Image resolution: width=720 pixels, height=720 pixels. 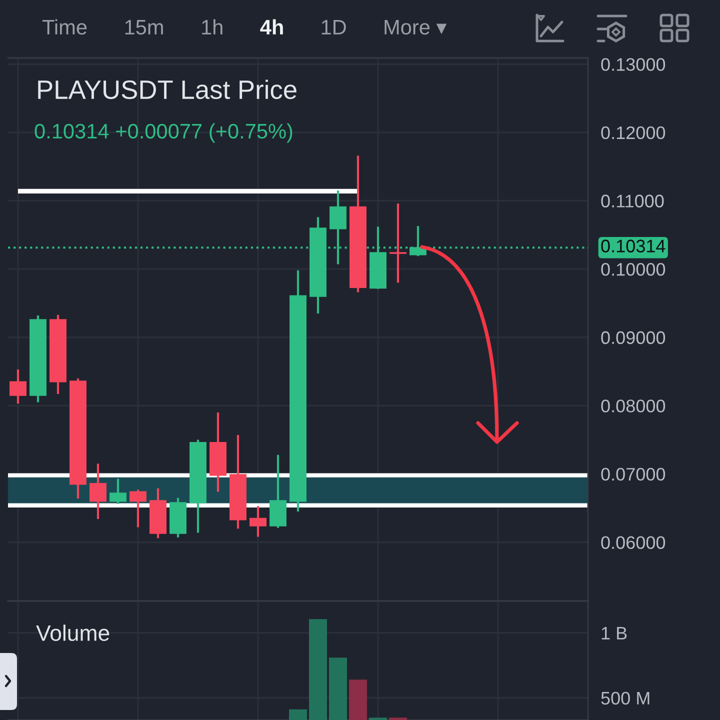 I want to click on y-tick-label: 1 B, so click(x=614, y=633).